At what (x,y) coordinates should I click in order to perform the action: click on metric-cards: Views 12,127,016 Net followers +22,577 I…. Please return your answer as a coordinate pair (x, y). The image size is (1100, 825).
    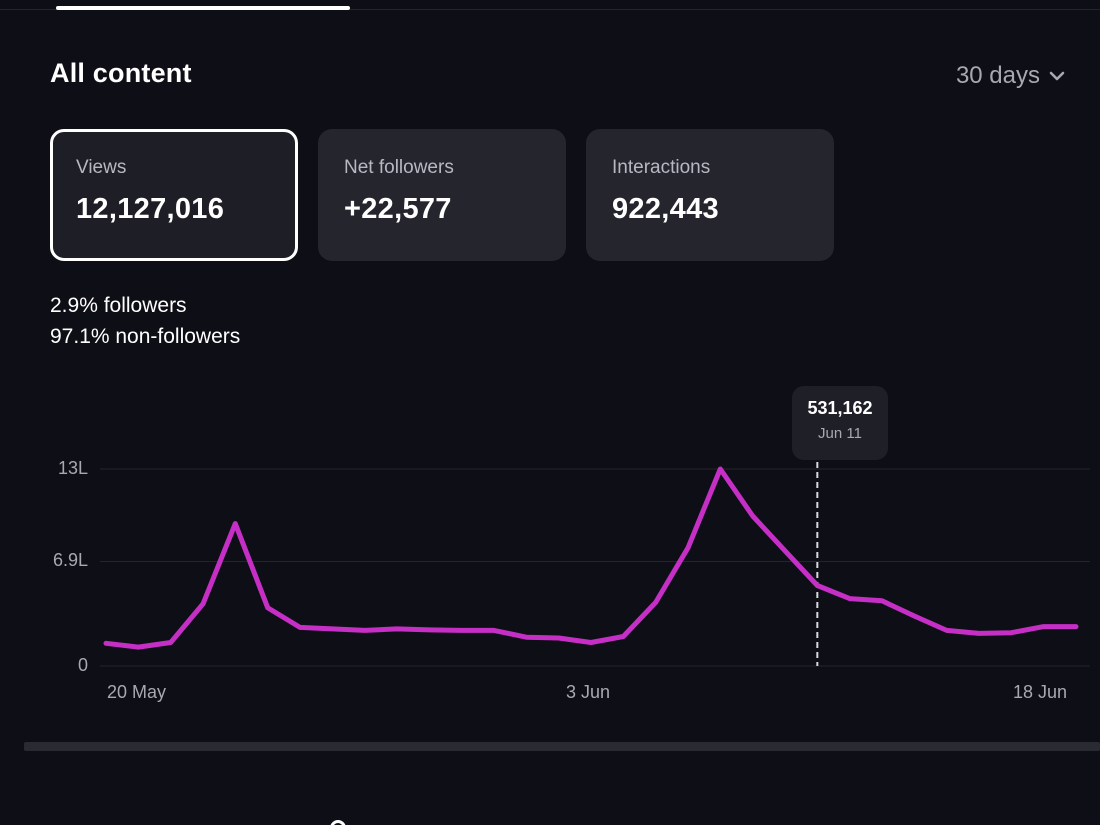
    Looking at the image, I should click on (442, 195).